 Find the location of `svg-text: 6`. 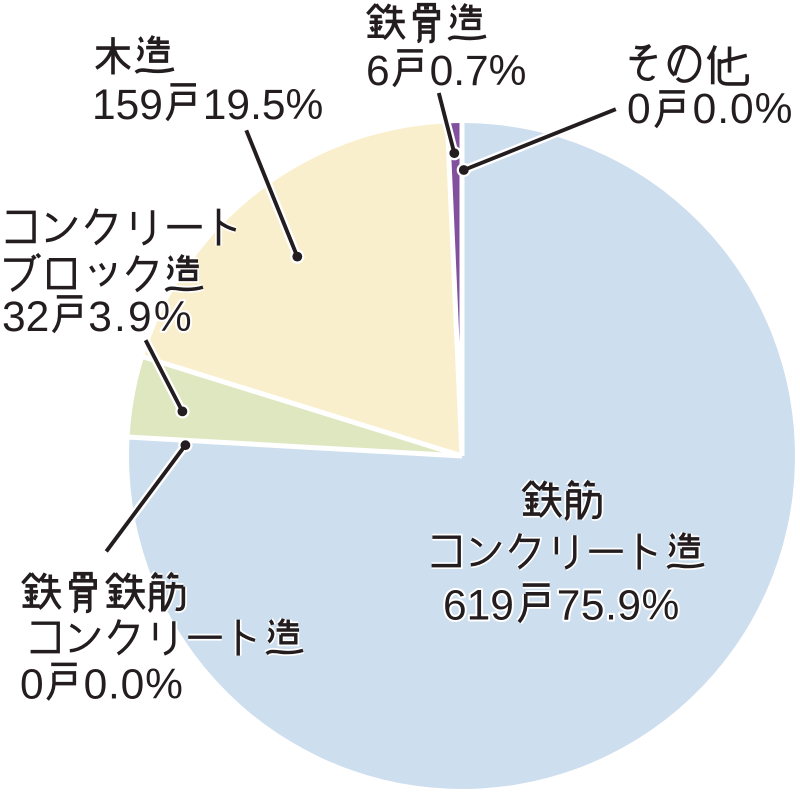

svg-text: 6 is located at coordinates (378, 71).